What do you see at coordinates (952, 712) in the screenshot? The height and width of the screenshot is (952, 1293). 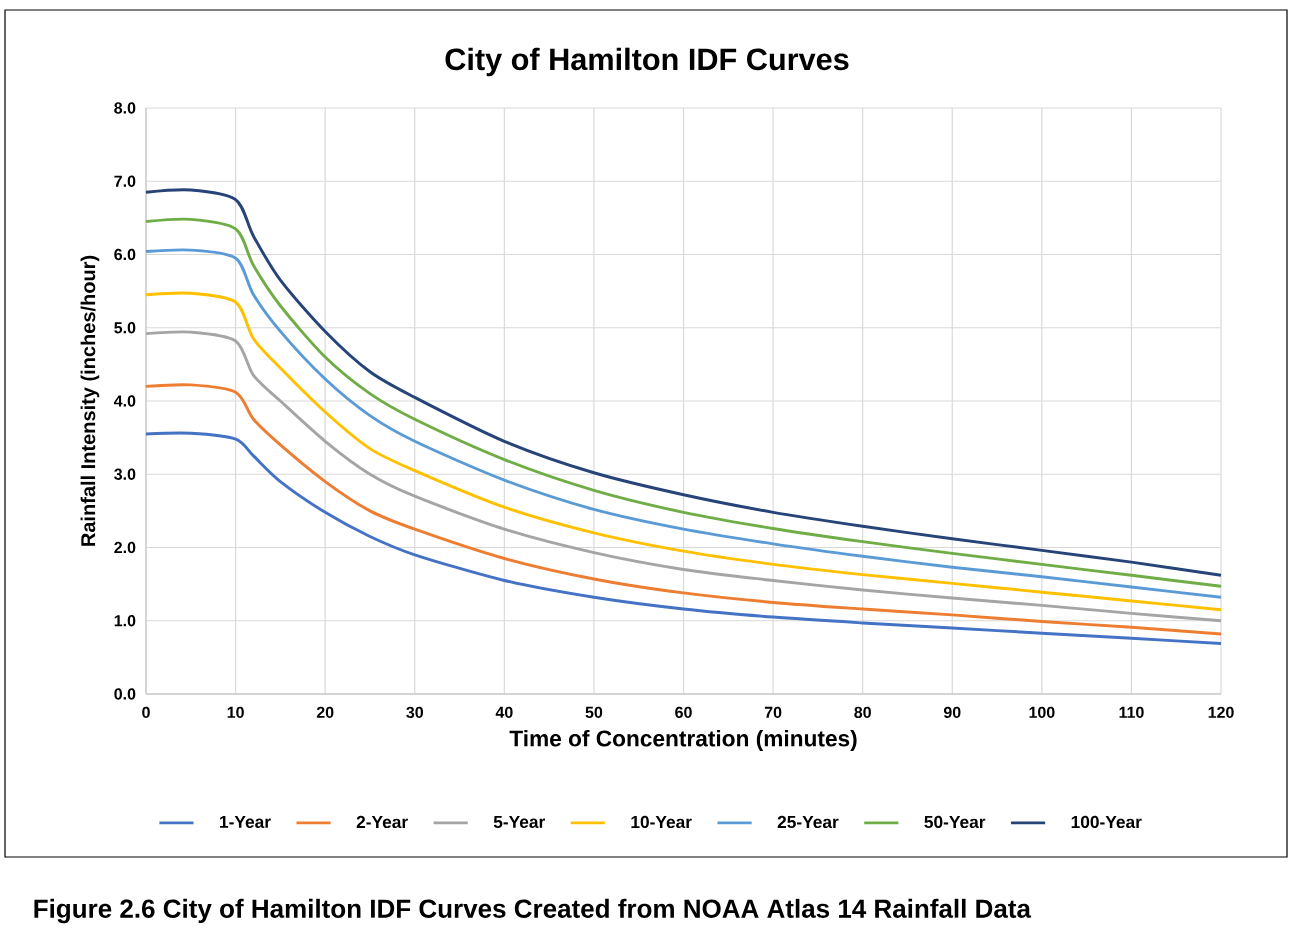 I see `x-tick-label: 90` at bounding box center [952, 712].